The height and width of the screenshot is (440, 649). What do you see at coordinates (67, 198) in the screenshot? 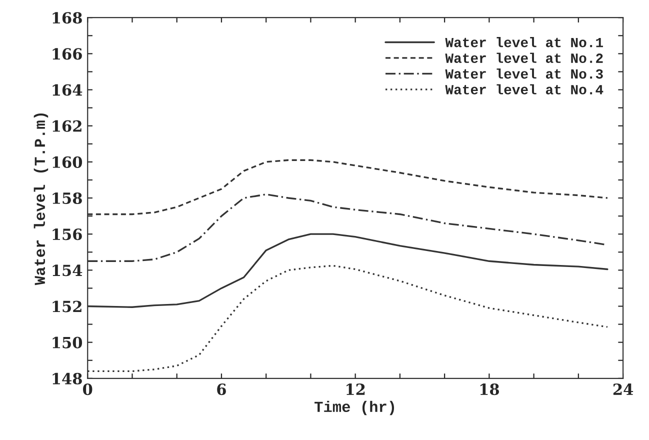
I see `y-tick-label: 158` at bounding box center [67, 198].